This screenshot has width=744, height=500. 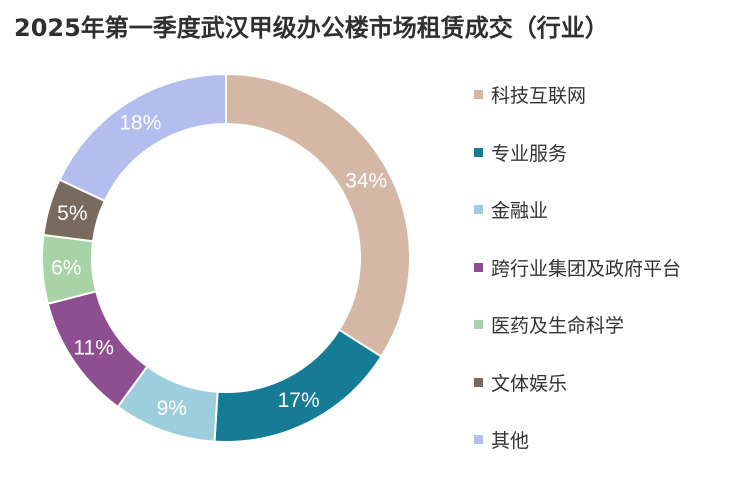 What do you see at coordinates (605, 153) in the screenshot?
I see `legend-item: 专业服务` at bounding box center [605, 153].